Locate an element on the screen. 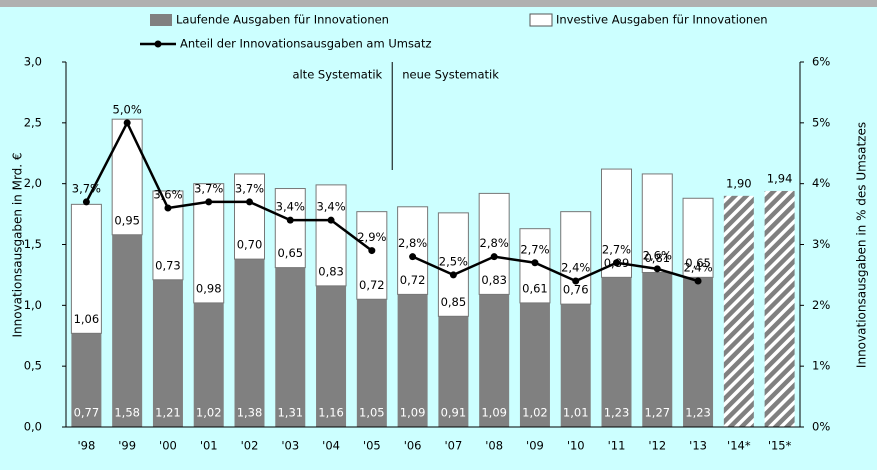 This screenshot has width=877, height=470. legend-label: Investive Ausgaben für Innovationen is located at coordinates (662, 20).